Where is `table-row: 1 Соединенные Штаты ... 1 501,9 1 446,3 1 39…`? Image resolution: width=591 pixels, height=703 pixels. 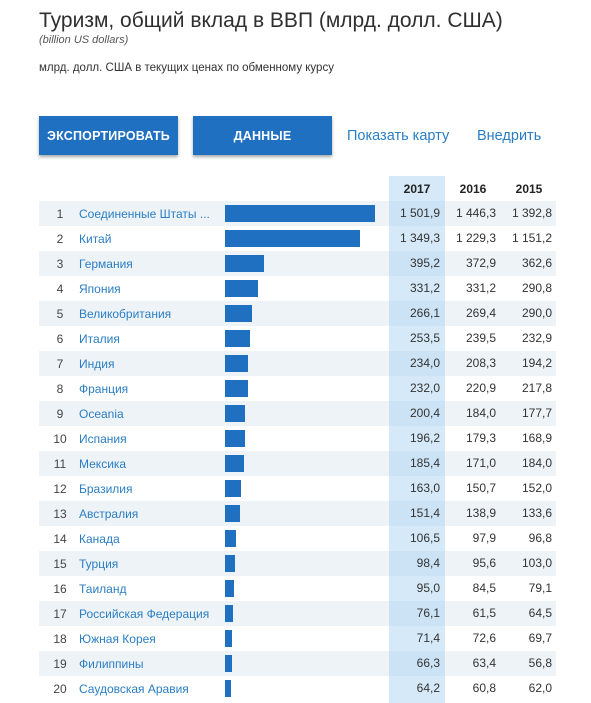 table-row: 1 Соединенные Штаты ... 1 501,9 1 446,3 1 39… is located at coordinates (297, 213).